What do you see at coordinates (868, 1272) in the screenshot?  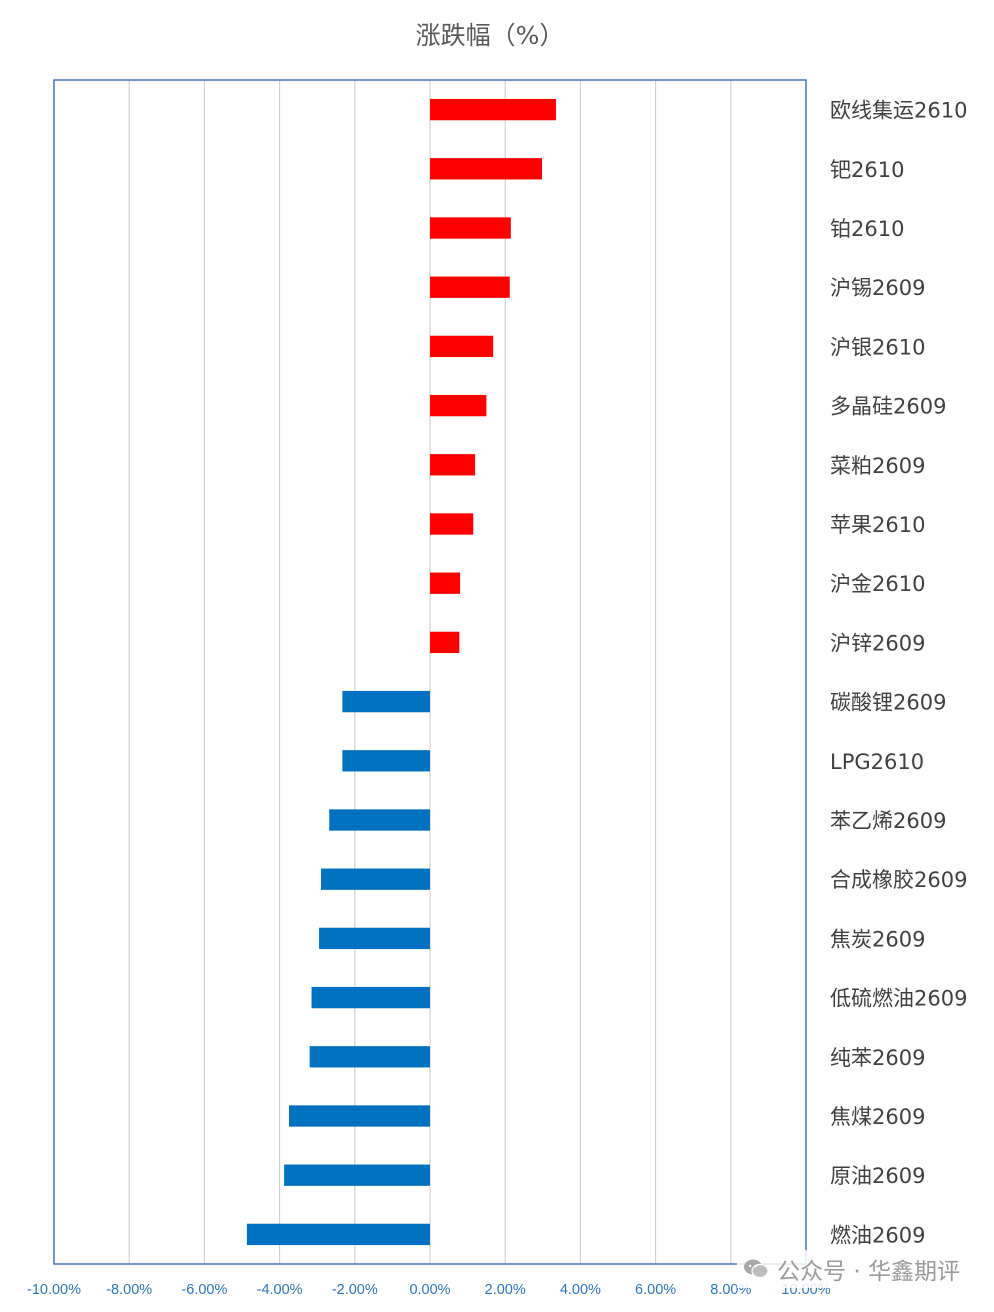 I see `watermark-text: 公众号 · 华鑫期评` at bounding box center [868, 1272].